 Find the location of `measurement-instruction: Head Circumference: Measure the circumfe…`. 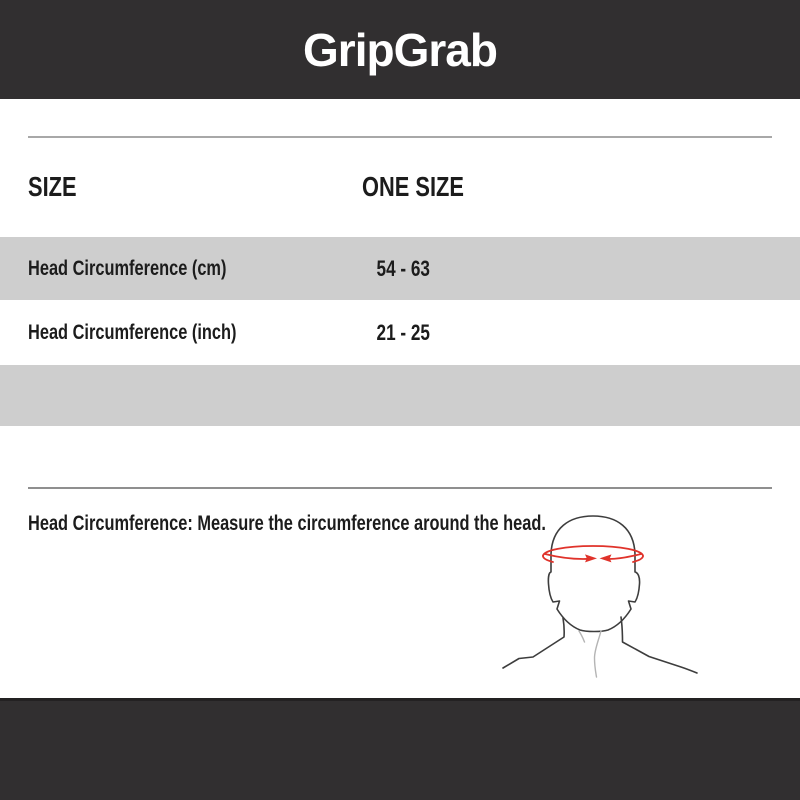

measurement-instruction: Head Circumference: Measure the circumfe… is located at coordinates (287, 523).